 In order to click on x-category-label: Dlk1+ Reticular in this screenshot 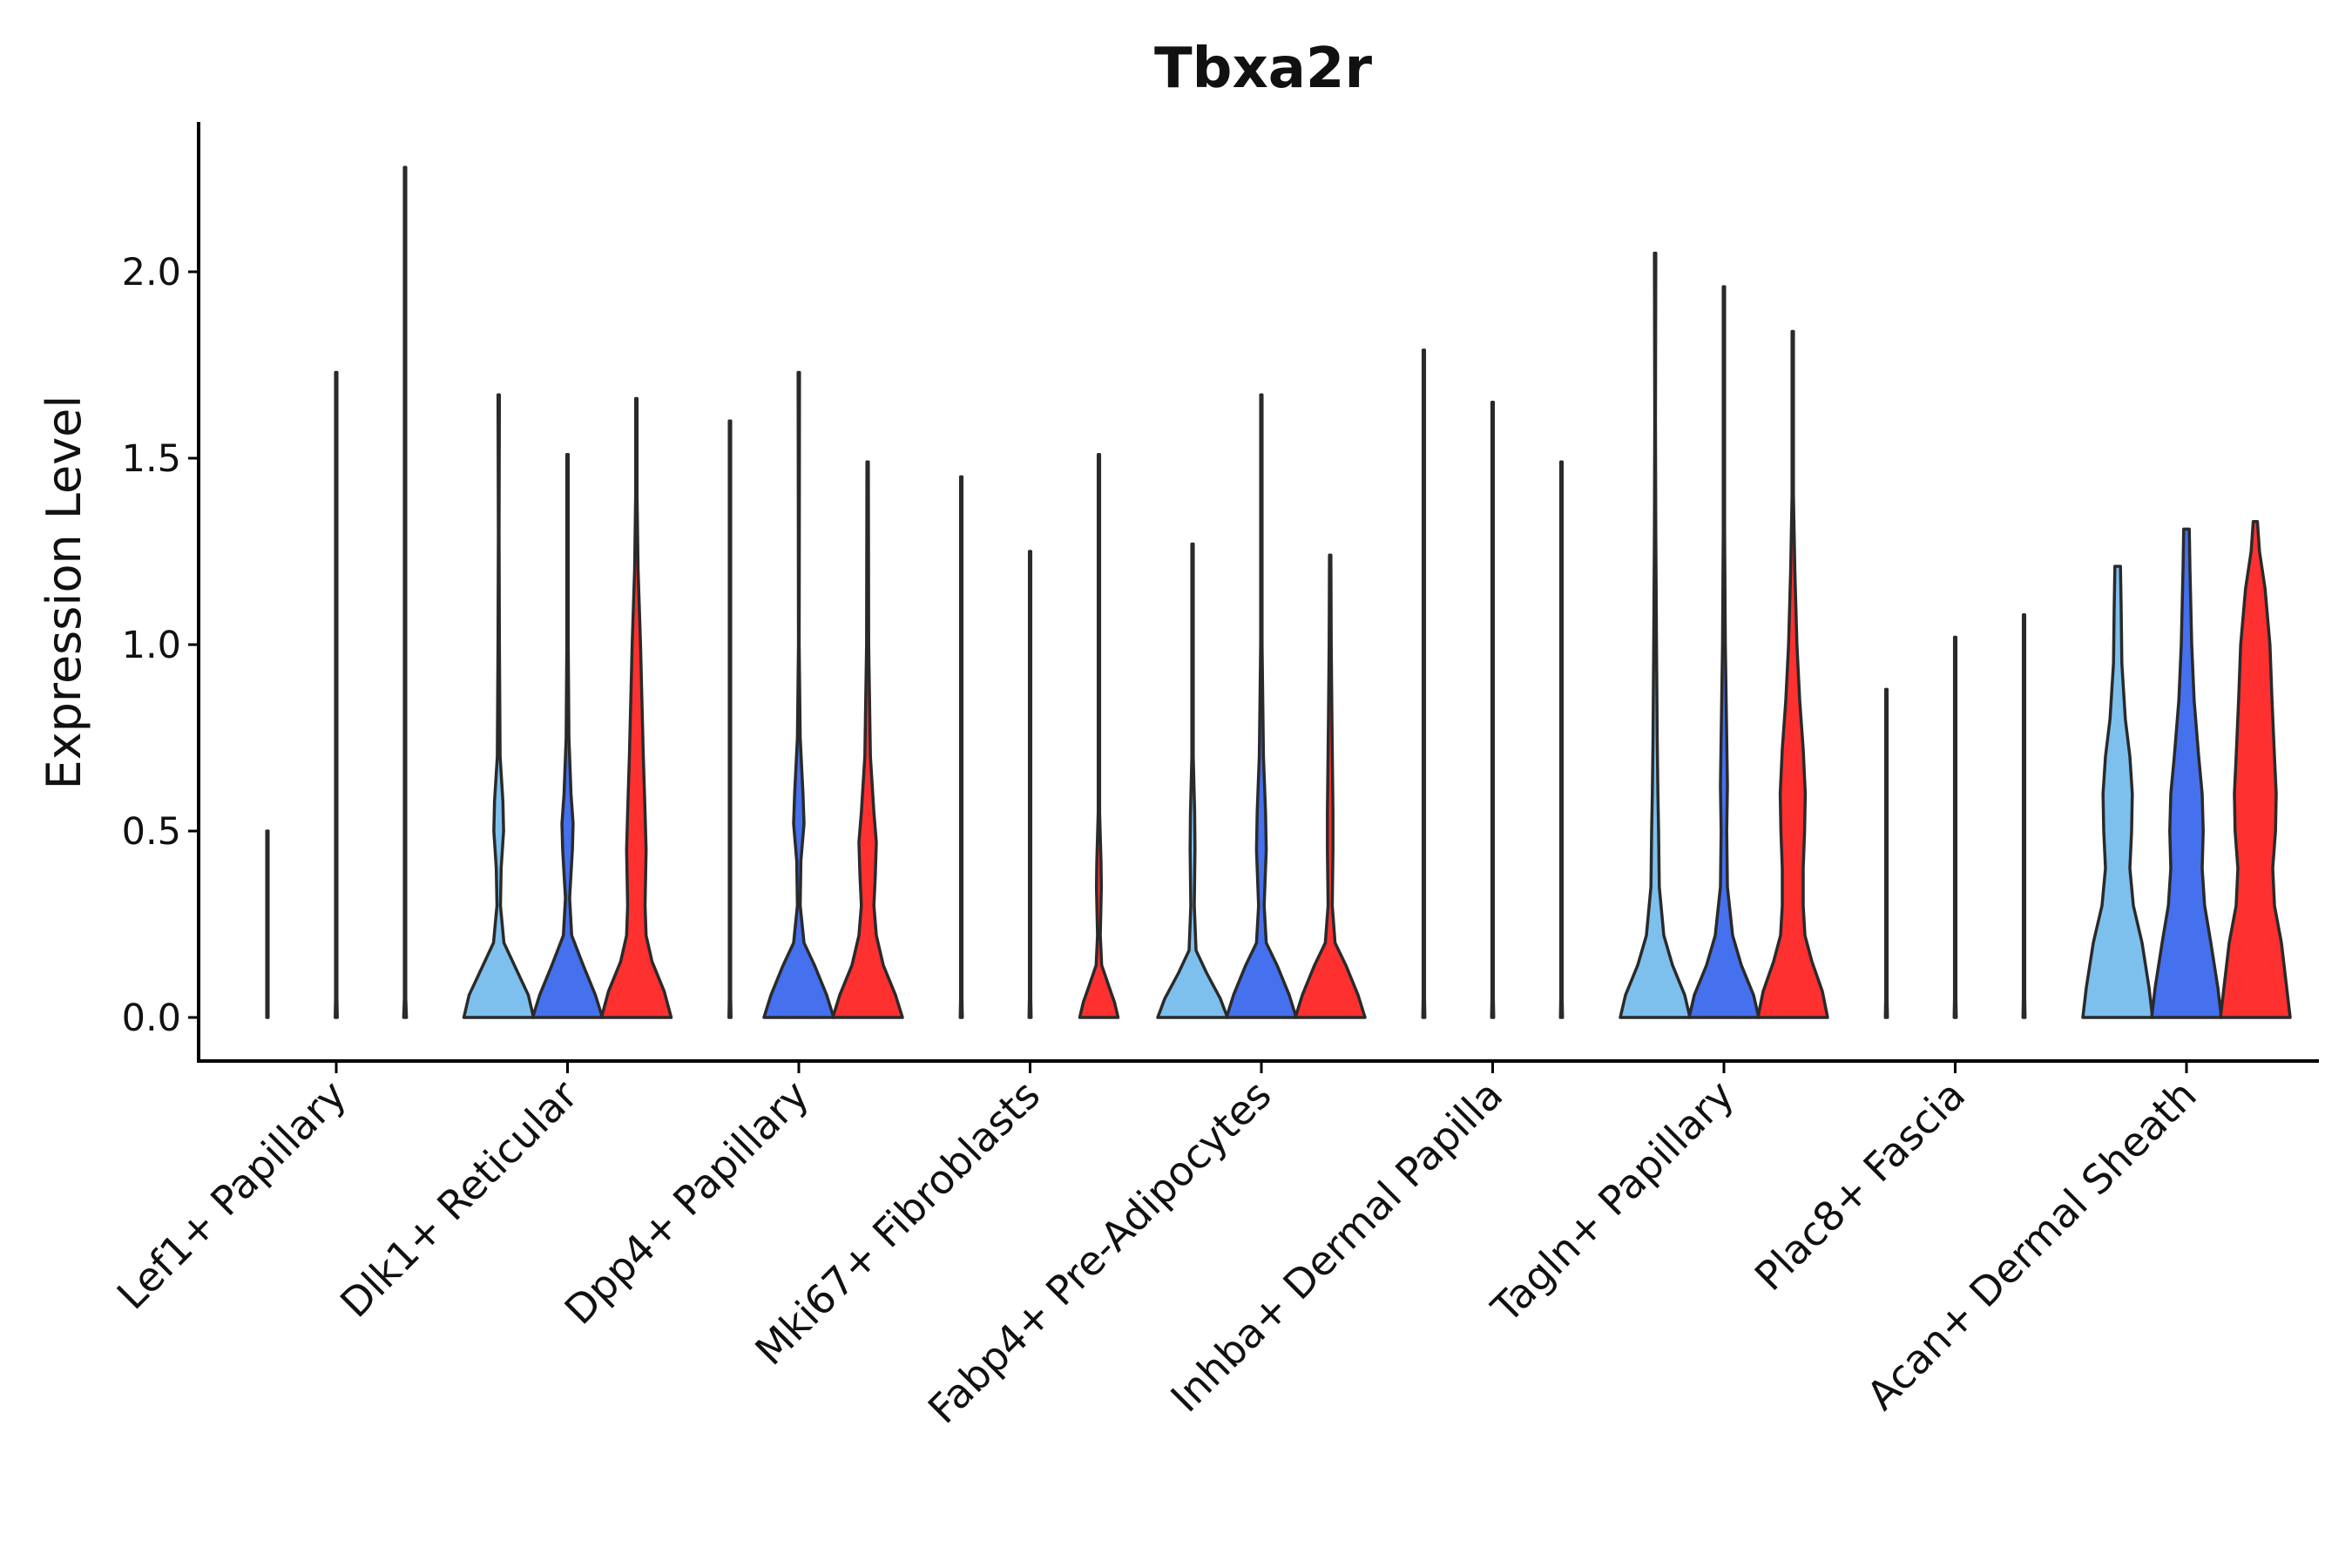, I will do `click(459, 1199)`.